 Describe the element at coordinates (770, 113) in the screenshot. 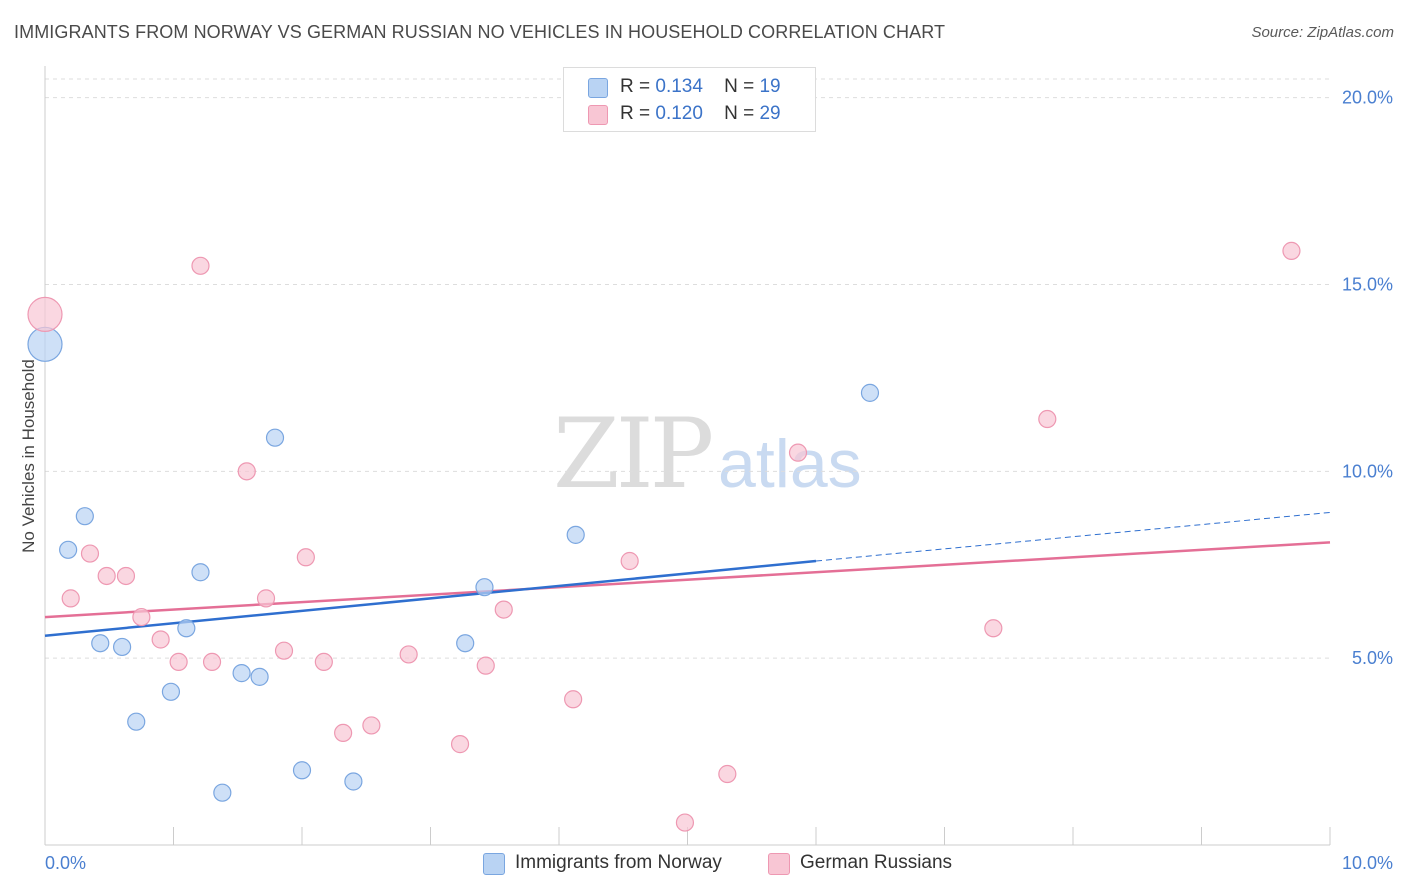

I see `legend-n-value: 29` at that location.